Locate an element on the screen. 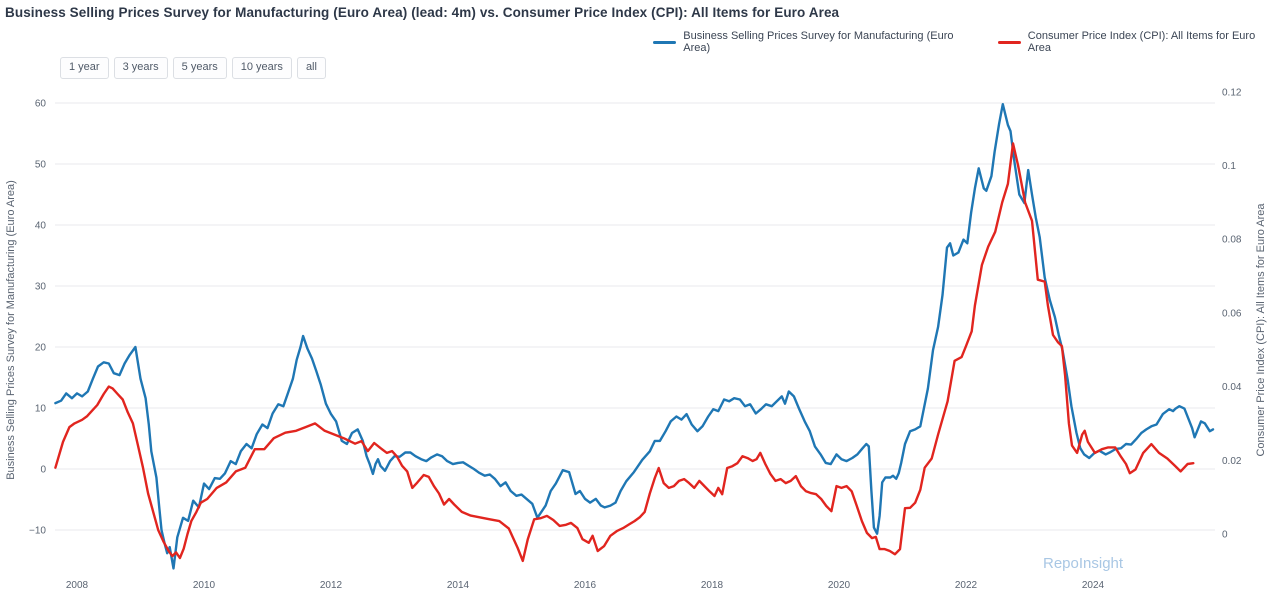 The height and width of the screenshot is (599, 1273). range-button-1-year: 1 year is located at coordinates (84, 68).